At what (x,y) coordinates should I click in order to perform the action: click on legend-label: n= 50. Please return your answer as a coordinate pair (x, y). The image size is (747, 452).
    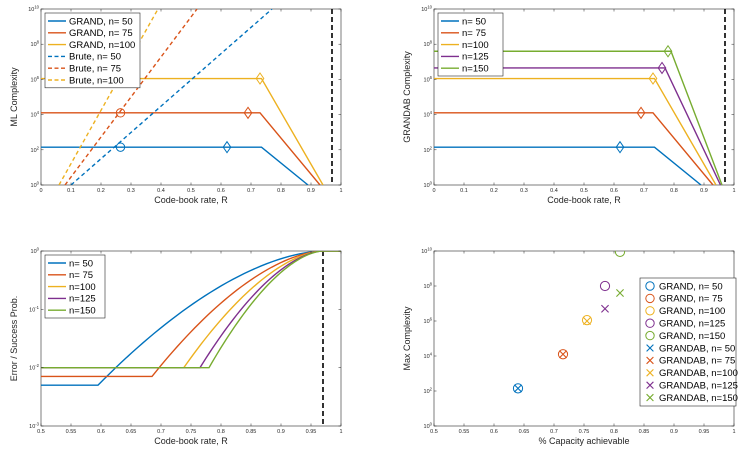
    Looking at the image, I should click on (474, 21).